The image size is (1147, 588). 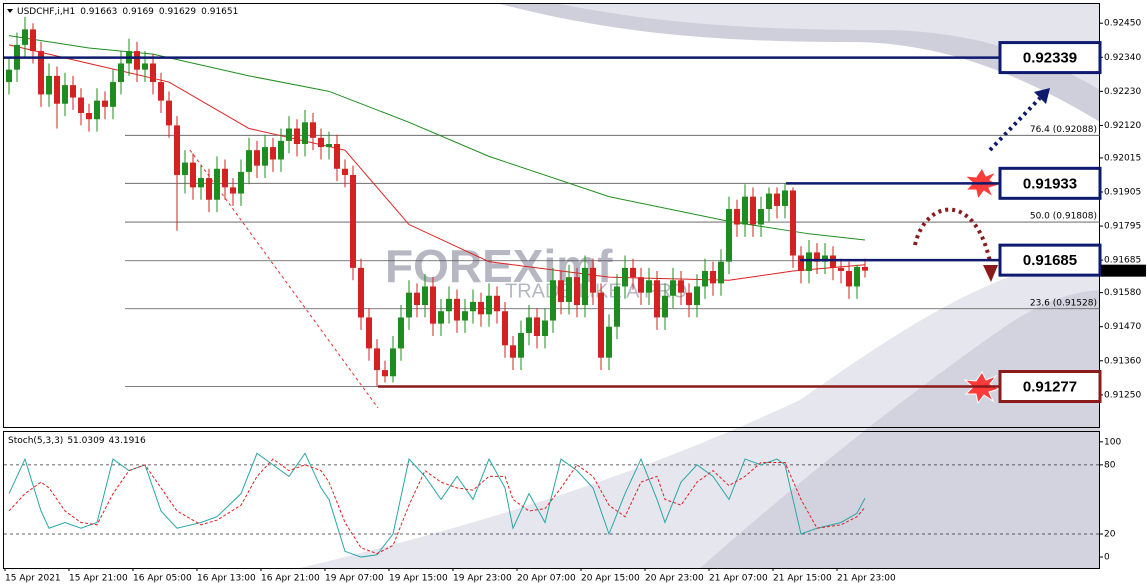 What do you see at coordinates (1107, 558) in the screenshot?
I see `y-tick-label: 0` at bounding box center [1107, 558].